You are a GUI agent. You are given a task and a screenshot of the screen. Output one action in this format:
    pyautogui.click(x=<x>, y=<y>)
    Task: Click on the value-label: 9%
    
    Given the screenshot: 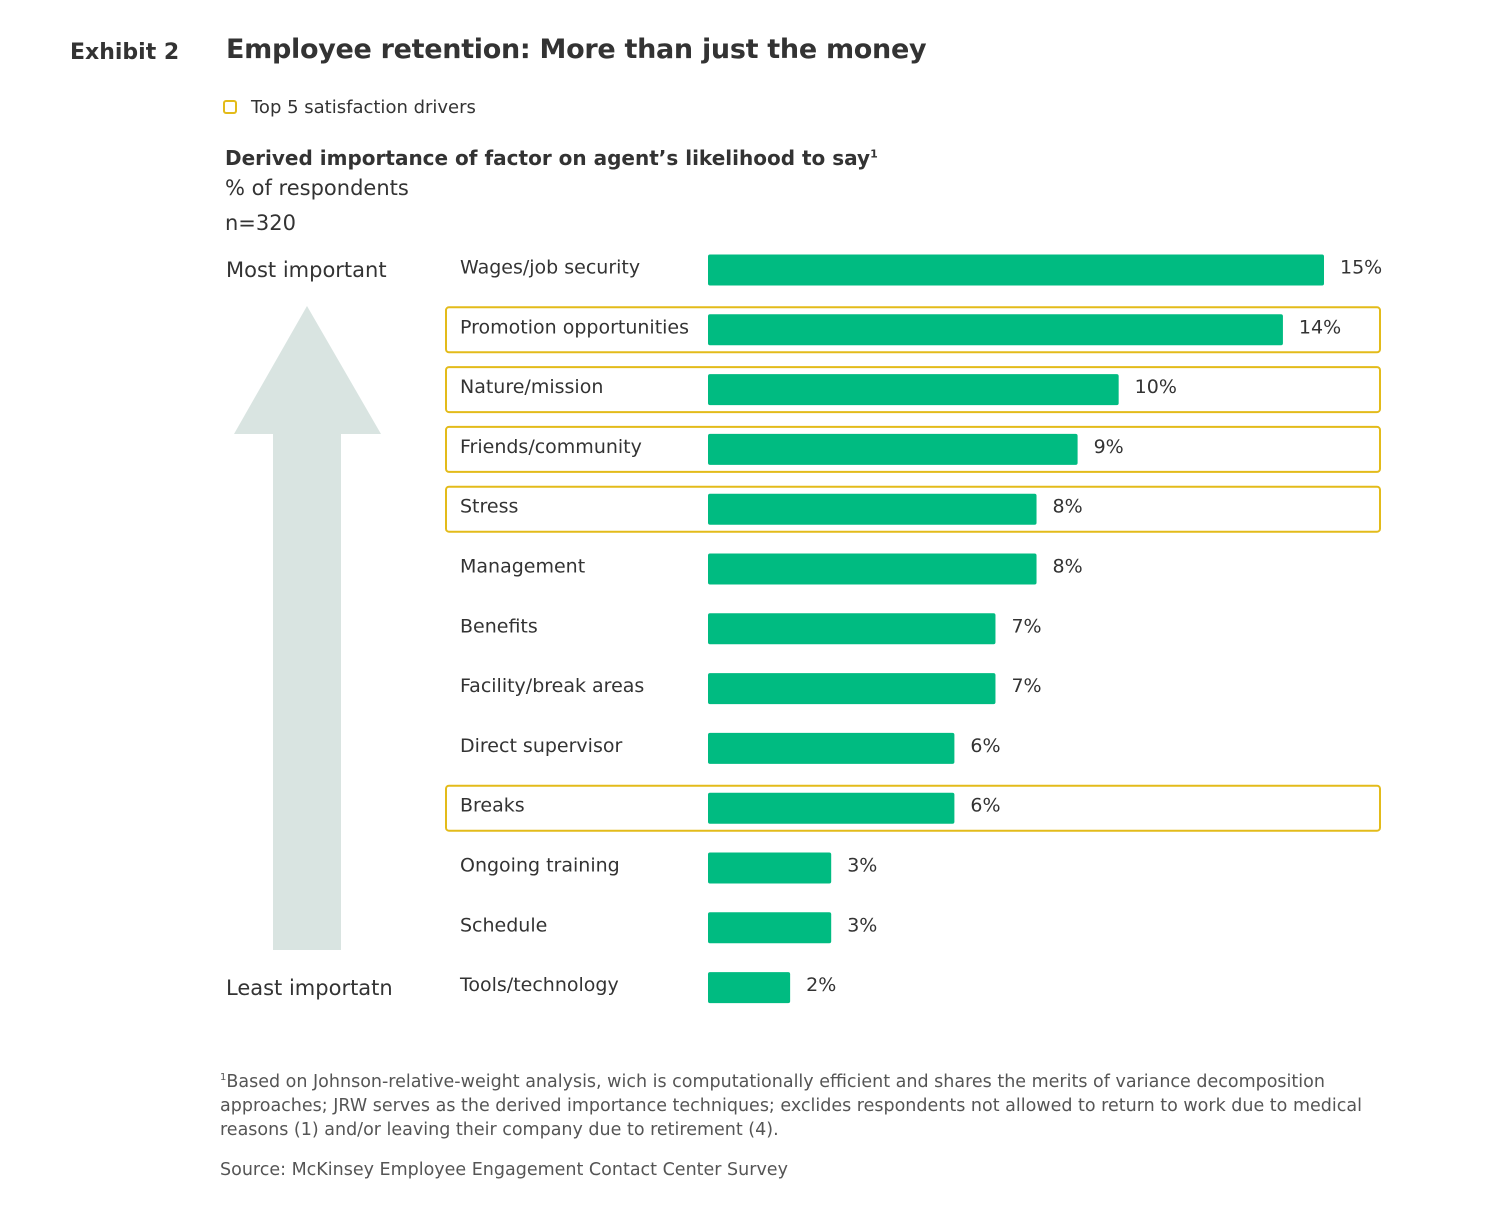 What is the action you would take?
    pyautogui.click(x=1109, y=447)
    